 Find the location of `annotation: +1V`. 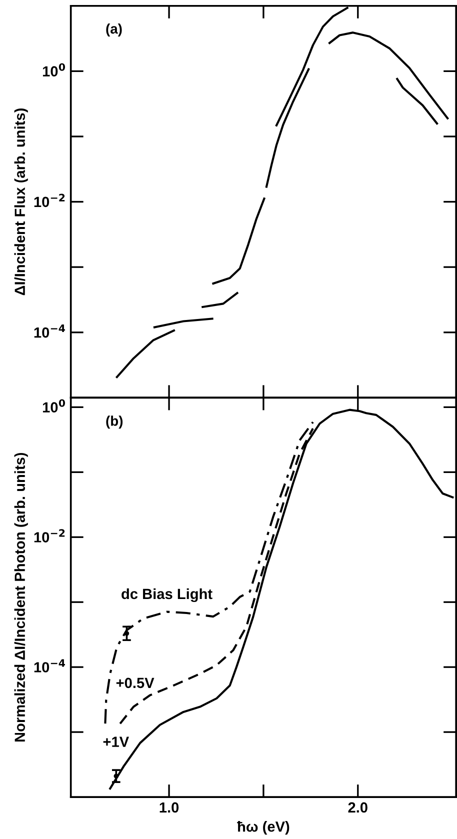

annotation: +1V is located at coordinates (116, 741).